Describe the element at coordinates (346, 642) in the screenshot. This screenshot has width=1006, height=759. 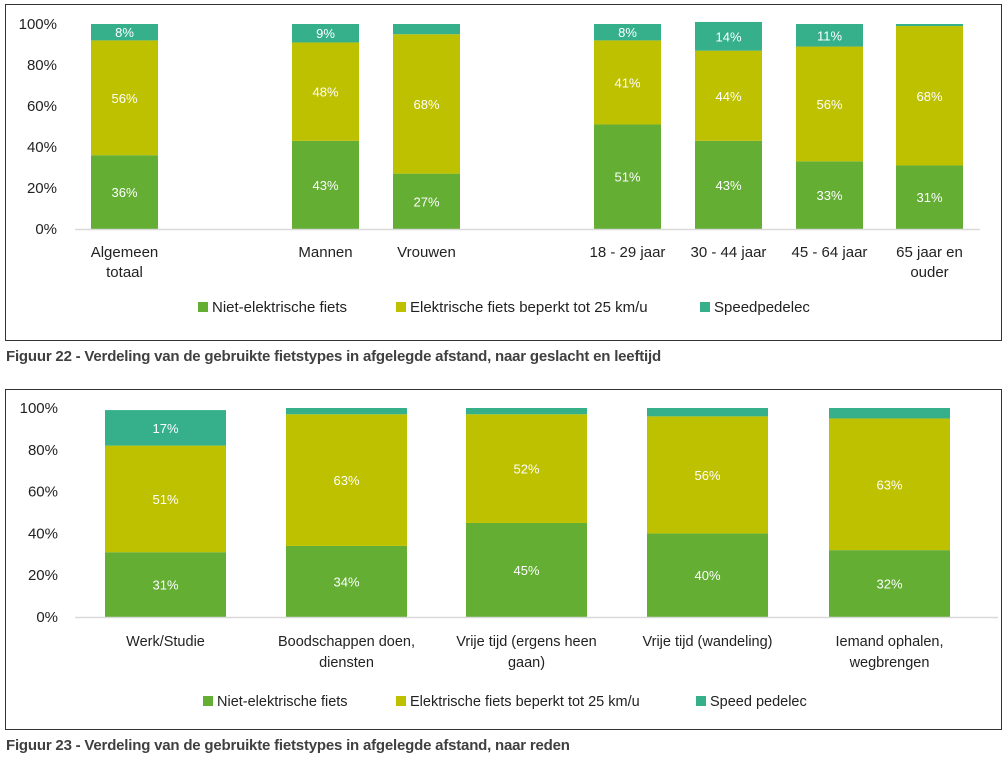
I see `x-category-label: Boodschappen doen,` at that location.